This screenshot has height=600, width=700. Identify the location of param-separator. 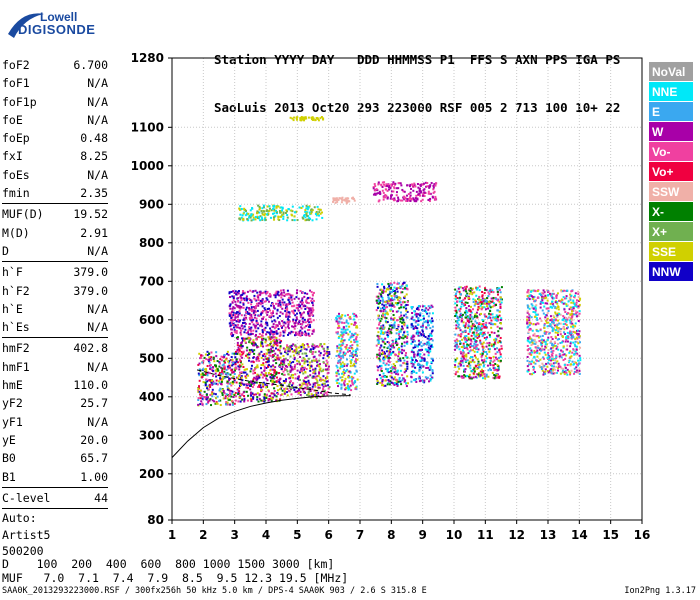
(55, 338).